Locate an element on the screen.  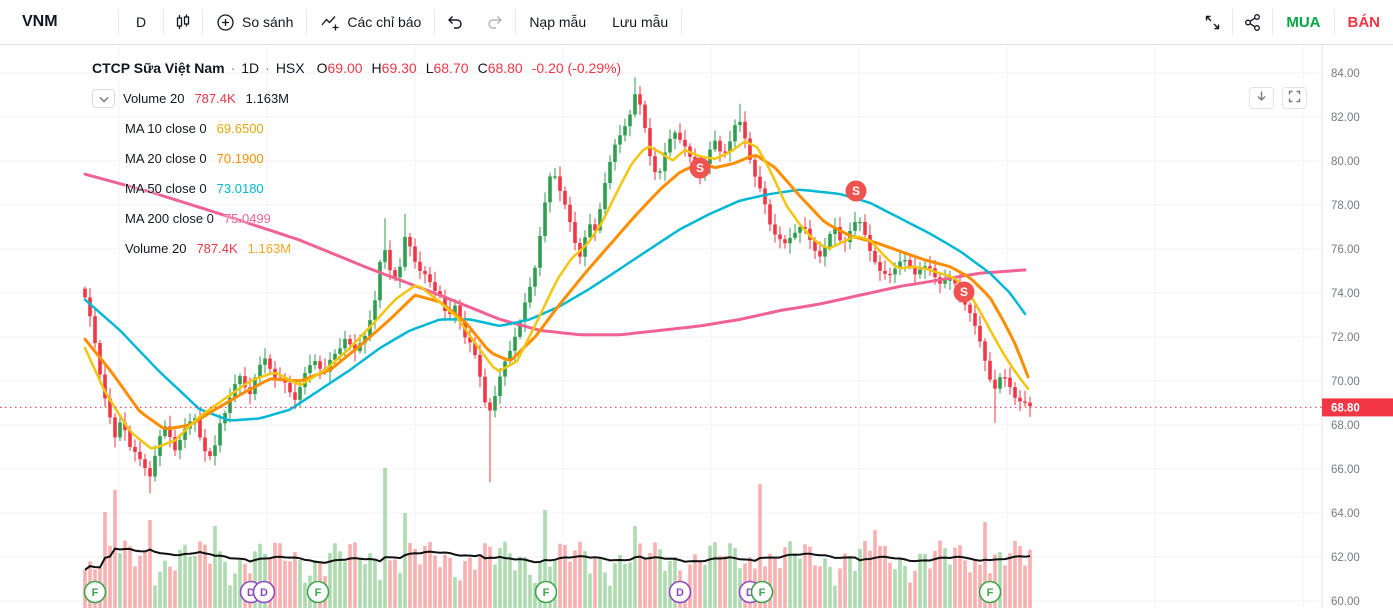
ma50-value: 73.0180 is located at coordinates (240, 188).